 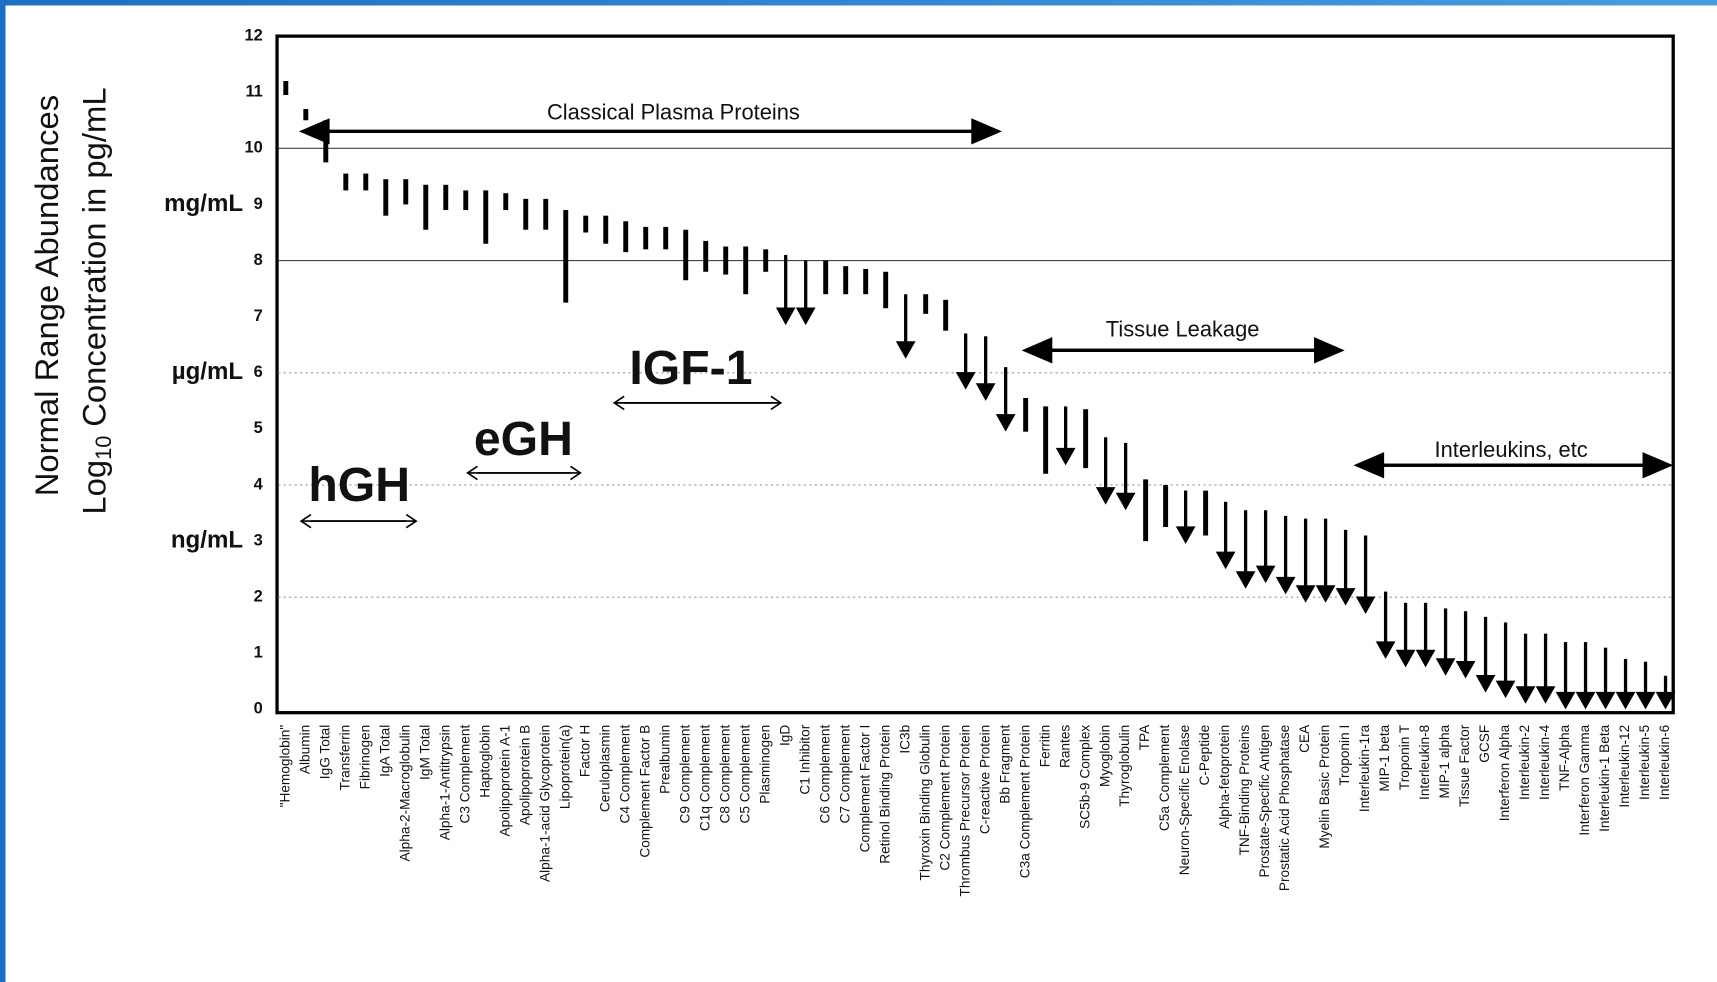 I want to click on unit-label: mg/mL, so click(x=203, y=203).